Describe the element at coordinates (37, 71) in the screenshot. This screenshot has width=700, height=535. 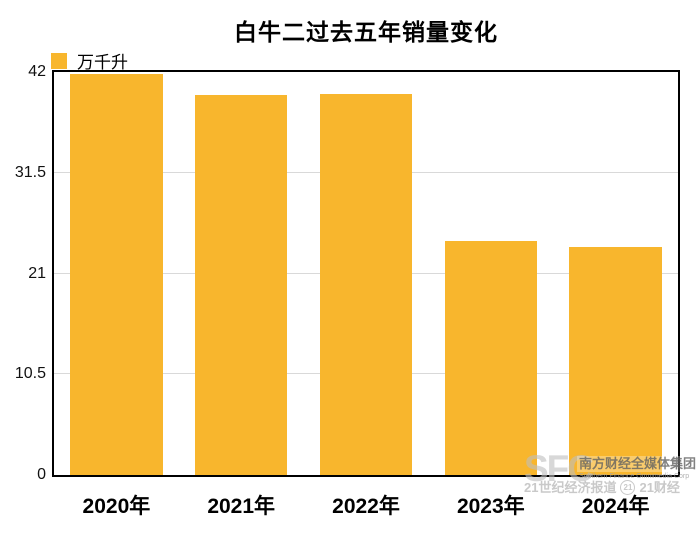
I see `y-tick-label: 42` at that location.